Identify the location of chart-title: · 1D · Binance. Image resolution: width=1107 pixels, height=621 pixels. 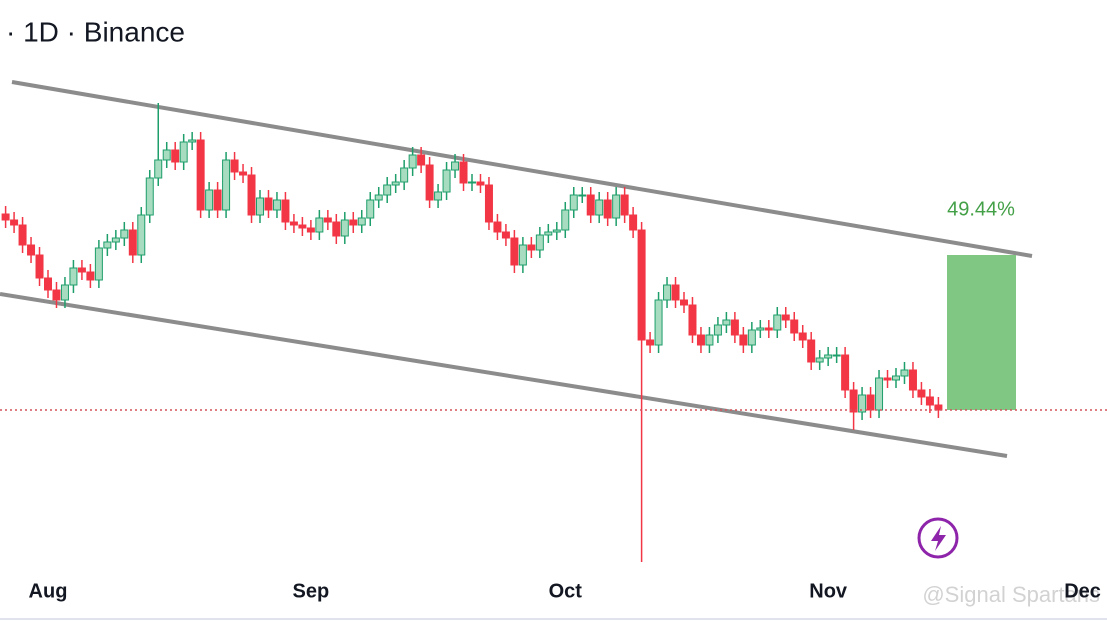
(95, 31).